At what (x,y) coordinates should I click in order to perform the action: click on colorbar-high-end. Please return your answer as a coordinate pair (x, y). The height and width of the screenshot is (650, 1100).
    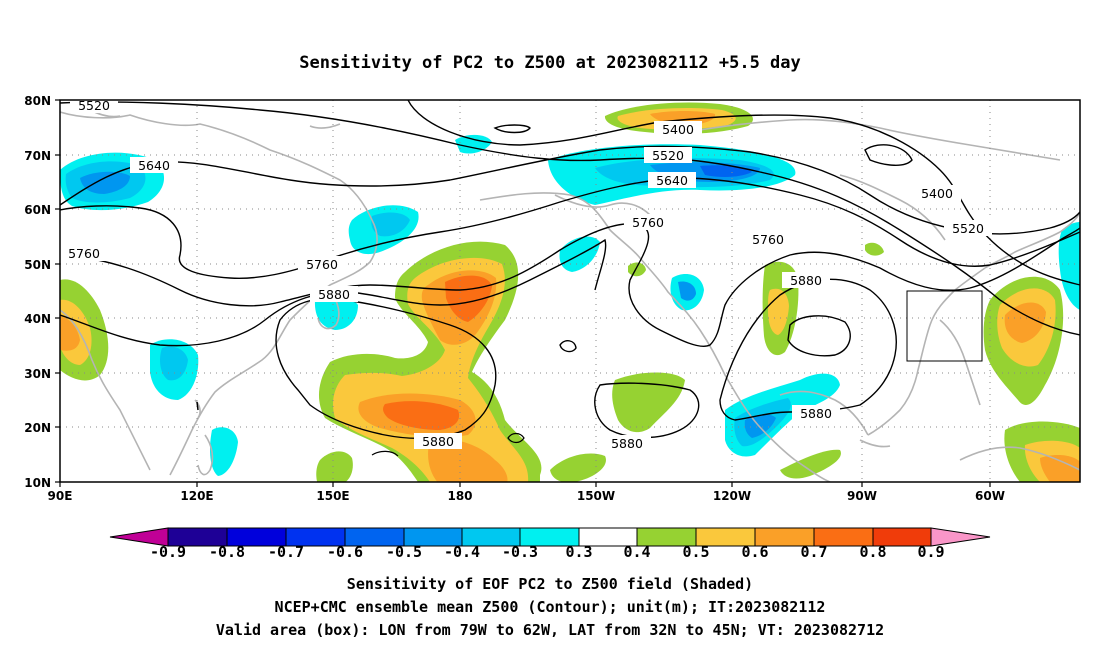
    Looking at the image, I should click on (960, 537).